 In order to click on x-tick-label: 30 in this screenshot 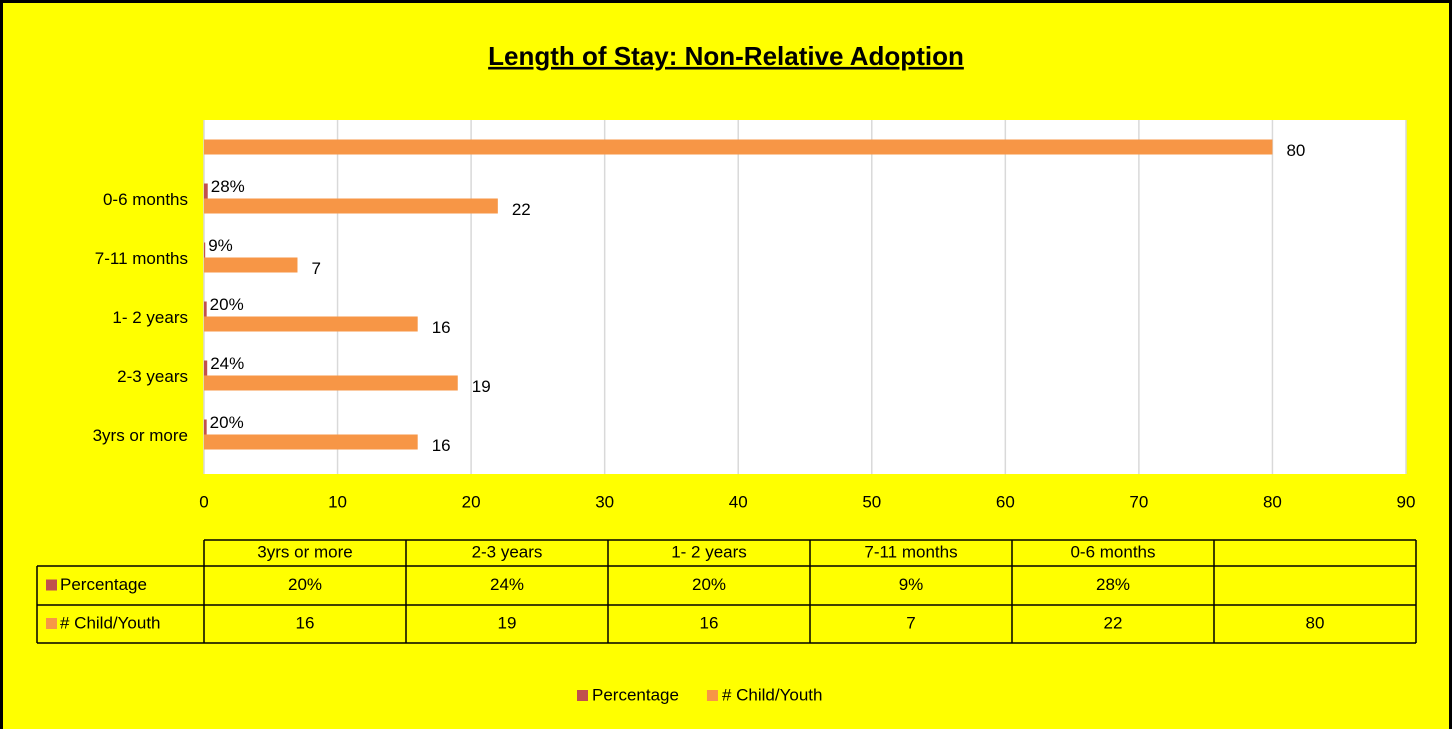, I will do `click(604, 501)`.